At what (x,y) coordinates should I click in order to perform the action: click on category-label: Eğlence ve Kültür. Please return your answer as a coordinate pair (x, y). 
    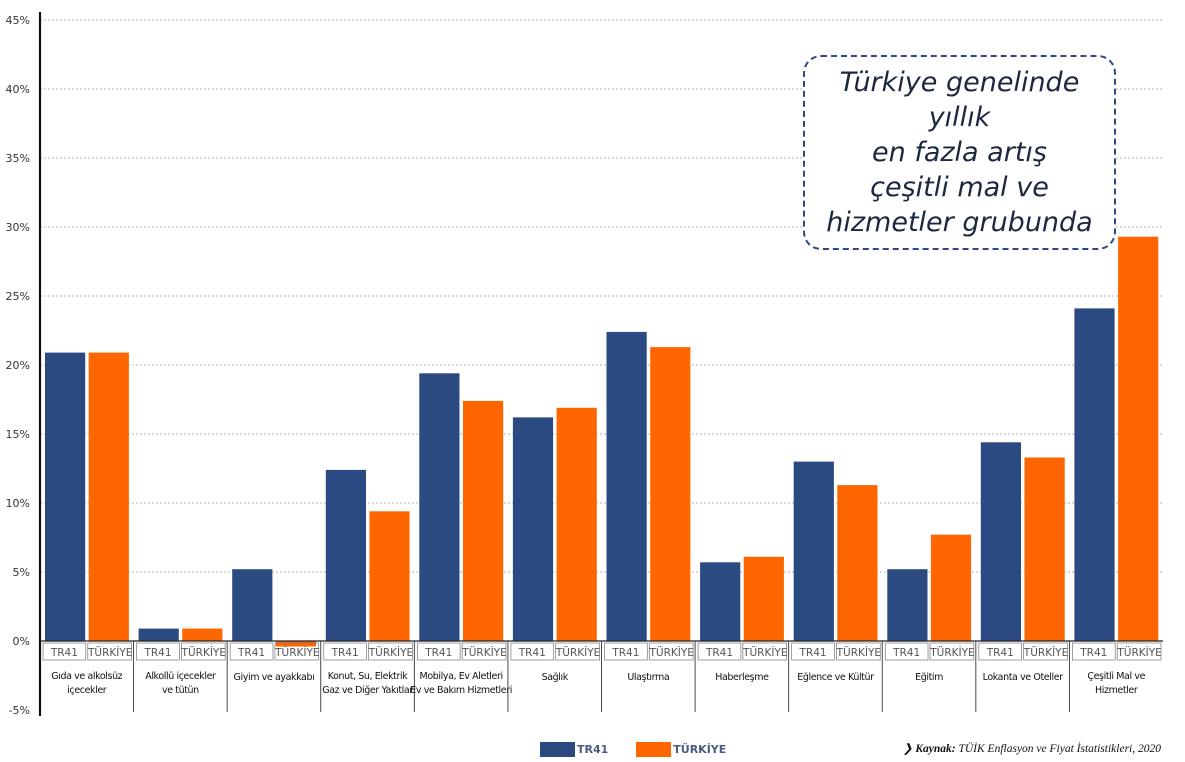
    Looking at the image, I should click on (835, 677).